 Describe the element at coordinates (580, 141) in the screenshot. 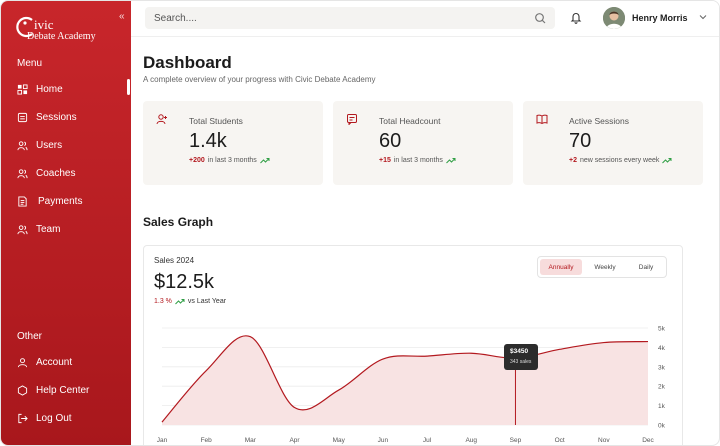

I see `stat-value: 70` at that location.